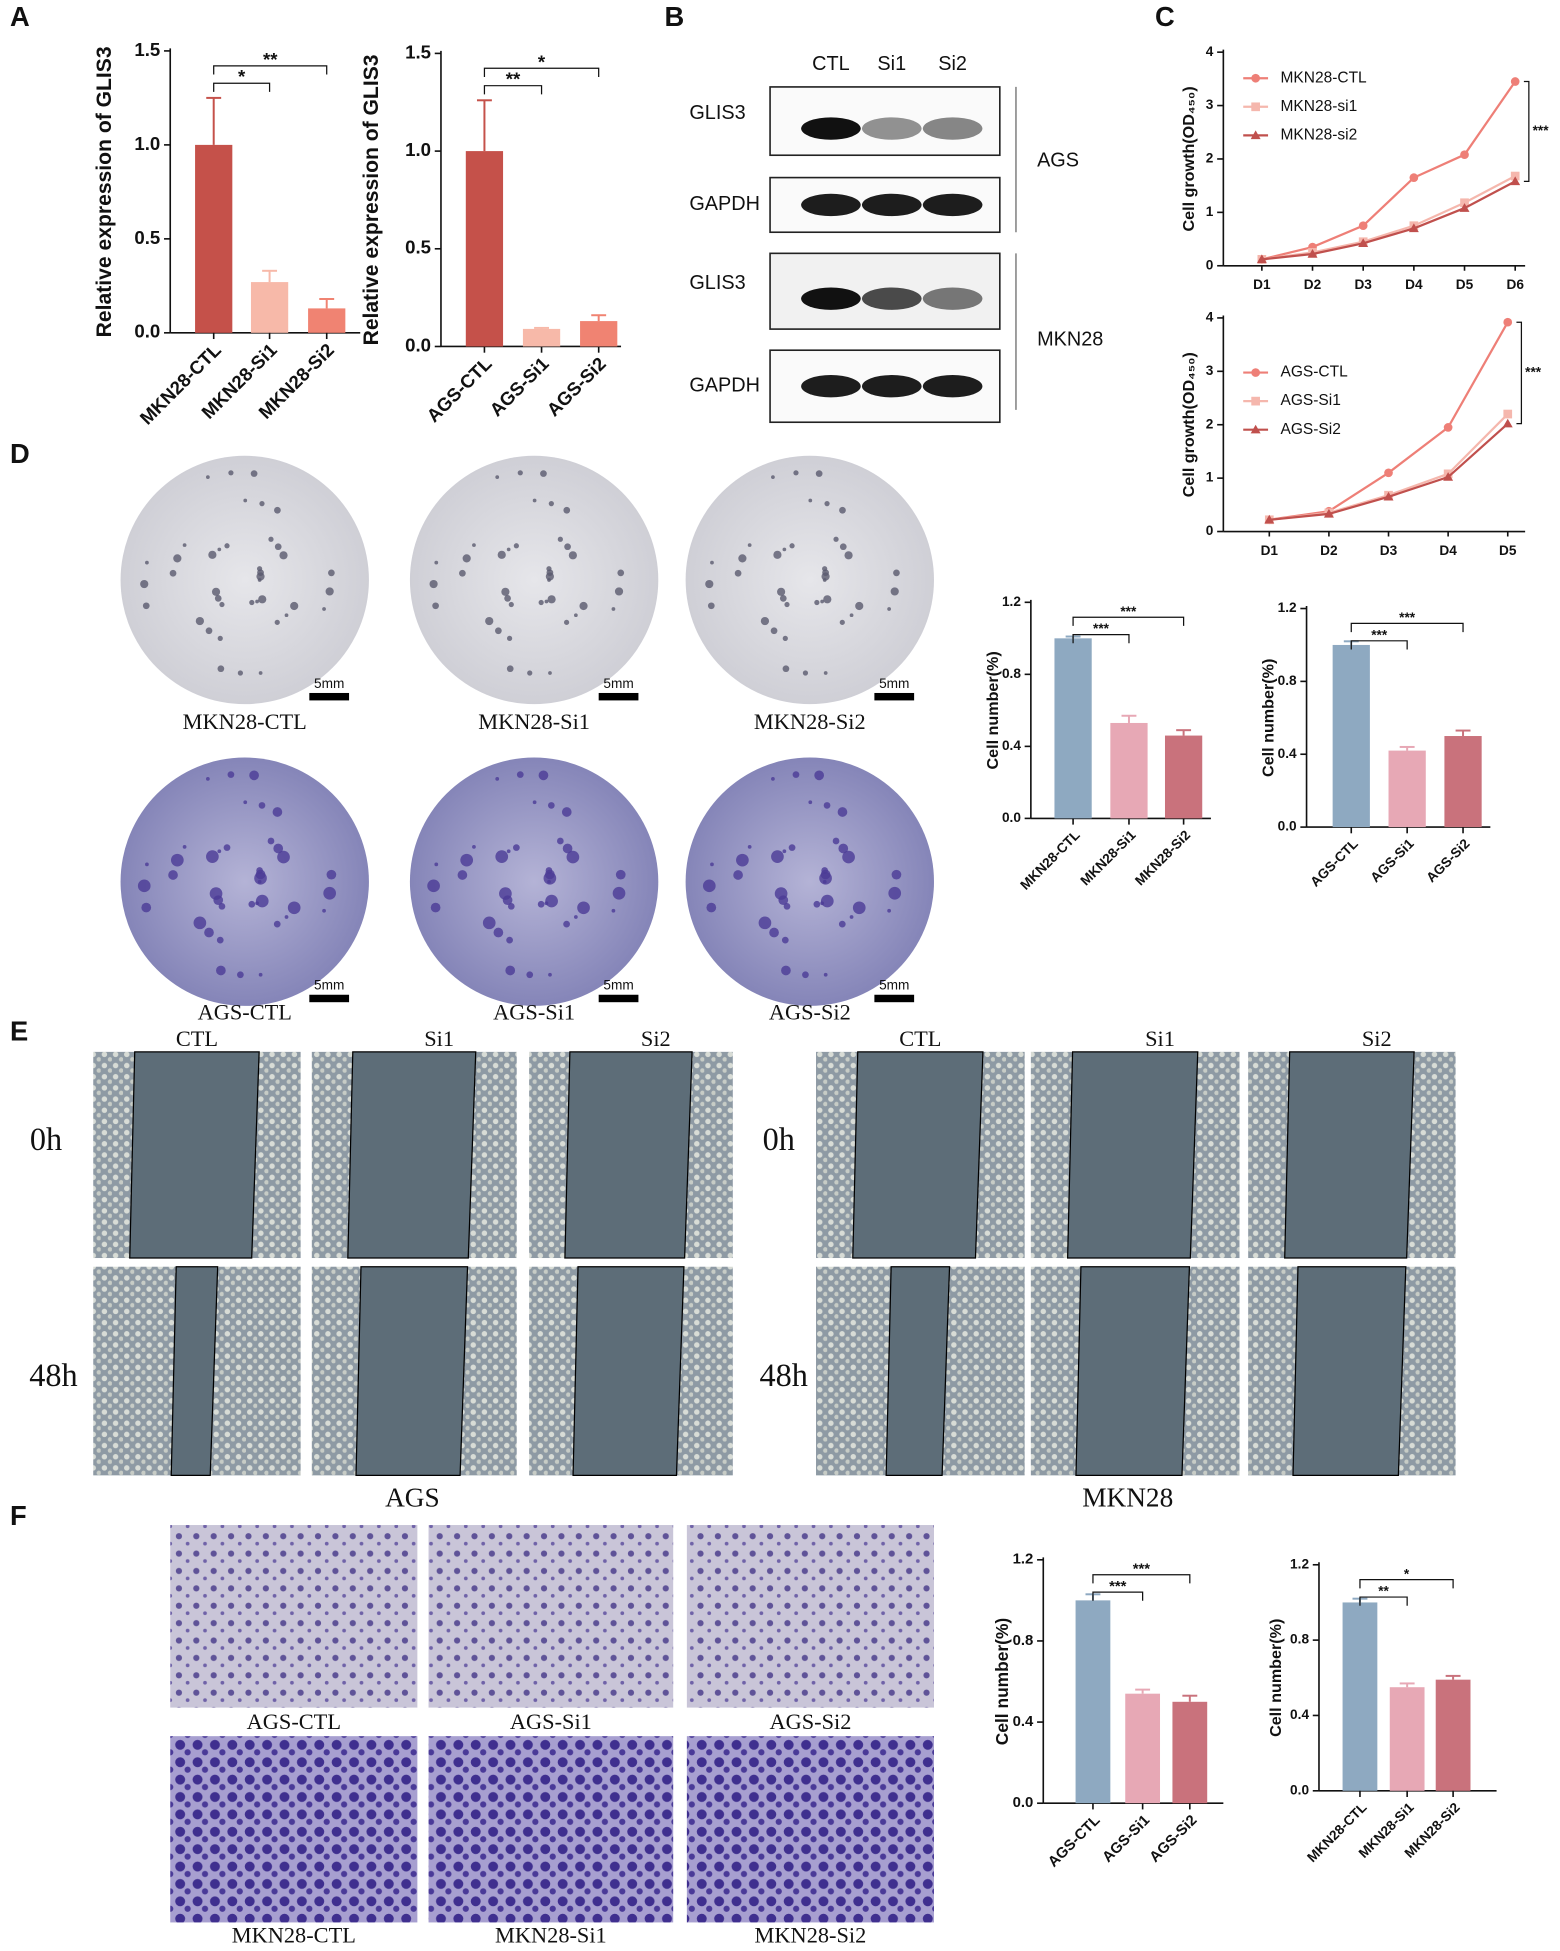 The image size is (1560, 1951). I want to click on colony-dish, so click(534, 881).